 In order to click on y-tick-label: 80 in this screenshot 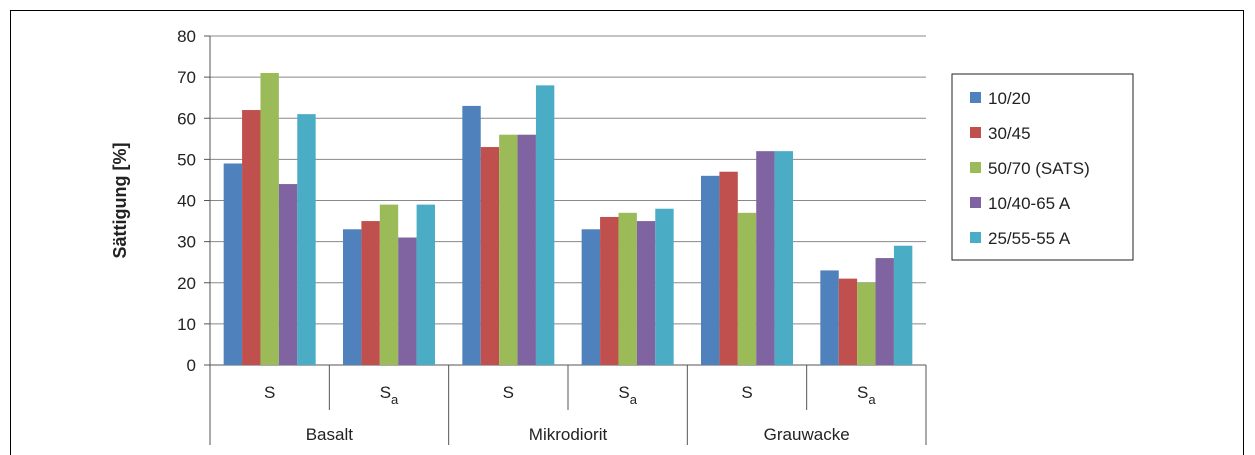, I will do `click(186, 36)`.